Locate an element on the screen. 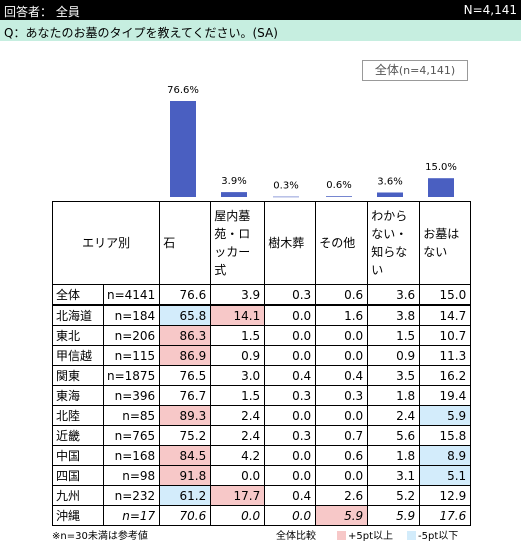 The height and width of the screenshot is (542, 521). table-row: 甲信越 n=115 86.9 0.9 0.0 0.0 0.9 11.3 is located at coordinates (262, 355).